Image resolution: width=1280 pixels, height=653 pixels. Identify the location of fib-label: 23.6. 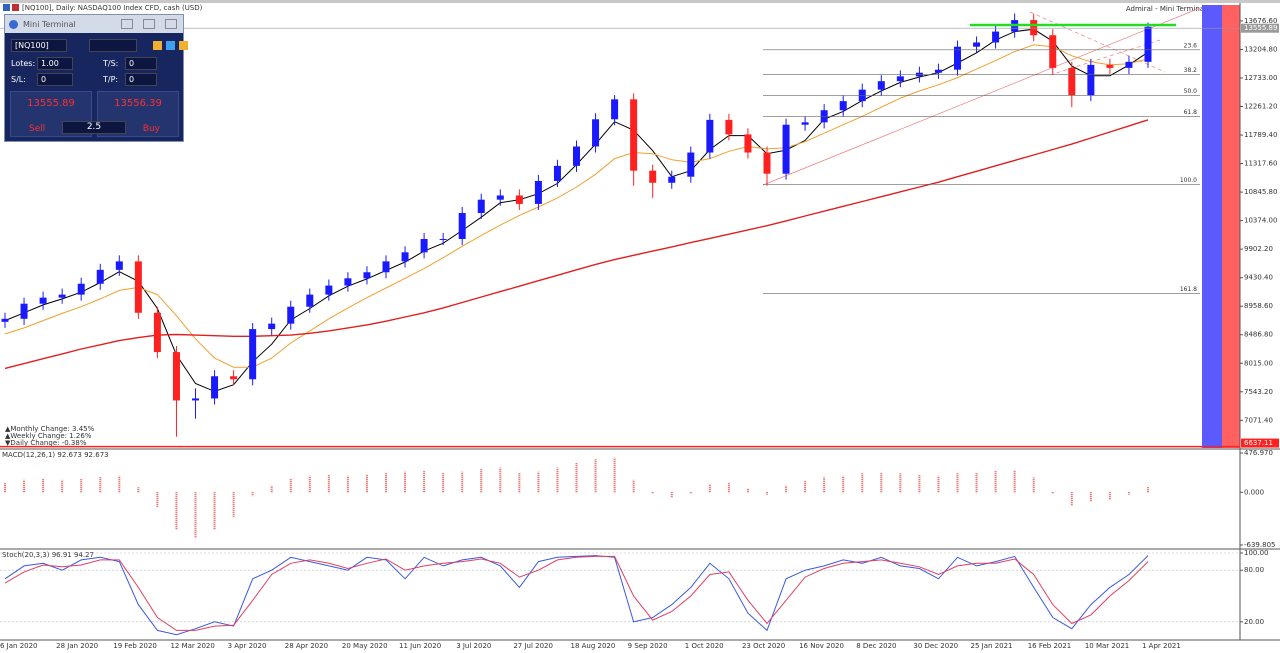
(1191, 45).